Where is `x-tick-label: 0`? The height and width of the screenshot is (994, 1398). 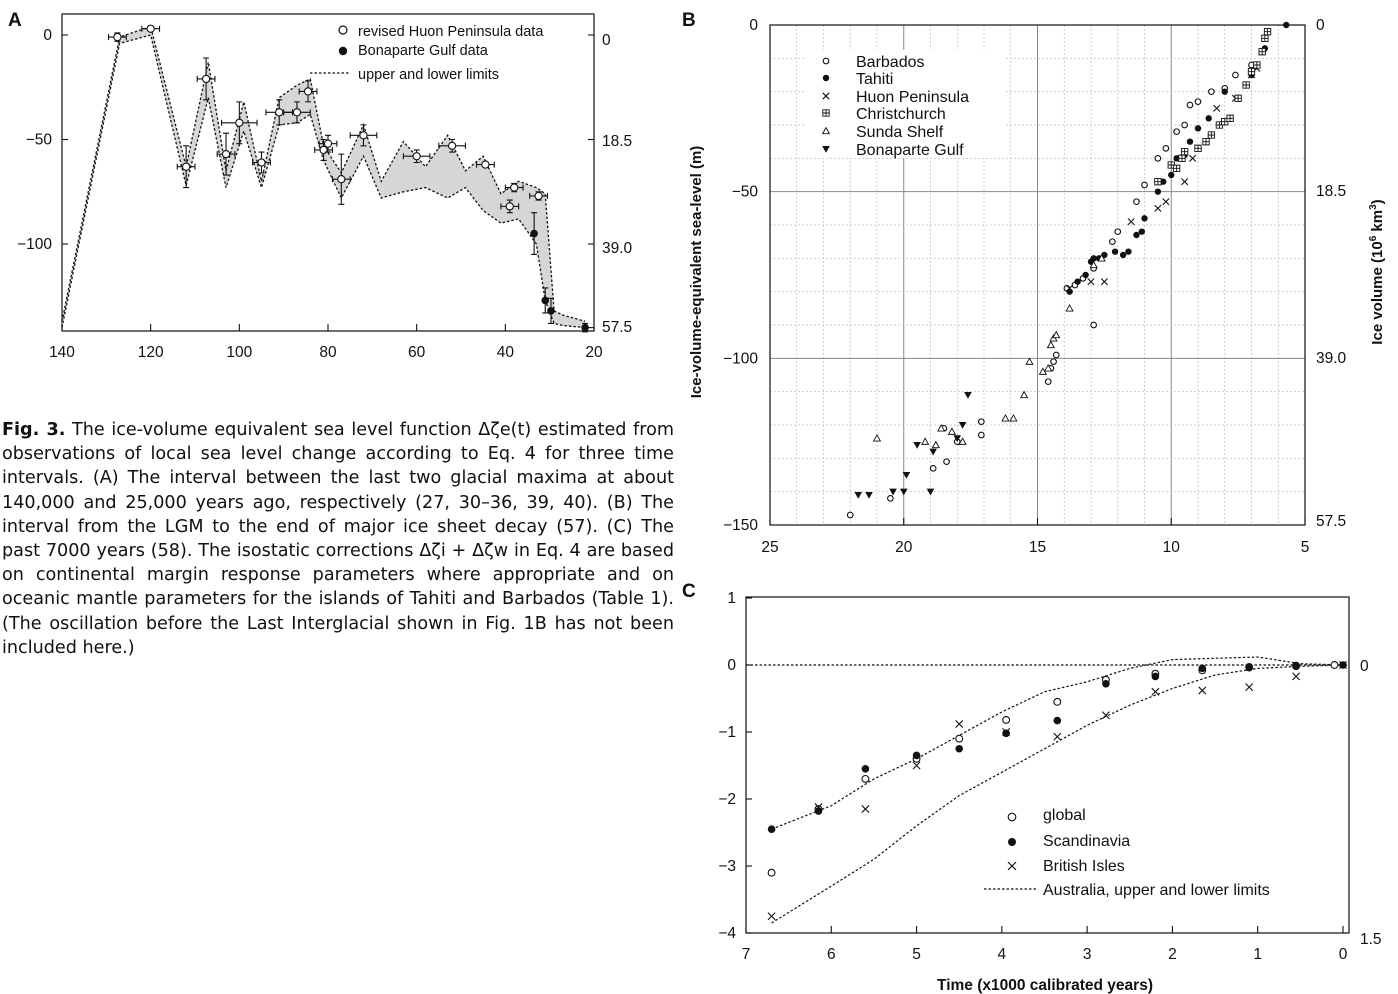
x-tick-label: 0 is located at coordinates (1343, 954).